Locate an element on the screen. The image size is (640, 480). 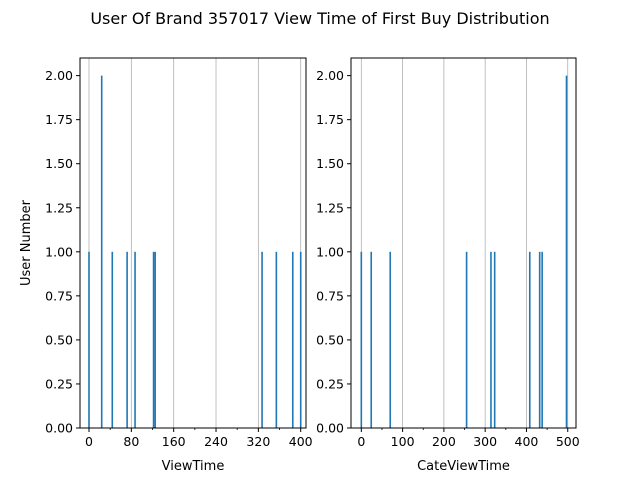
x-tick-label: 160 is located at coordinates (174, 441).